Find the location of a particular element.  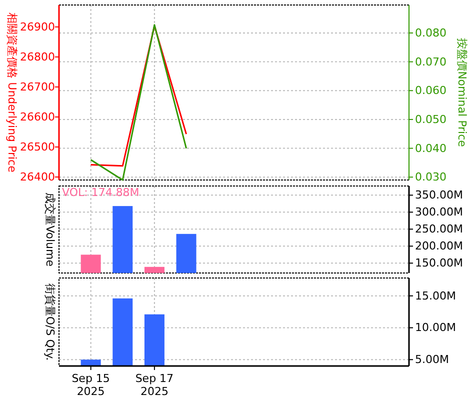

y-tick-label: 200.00M is located at coordinates (439, 246).